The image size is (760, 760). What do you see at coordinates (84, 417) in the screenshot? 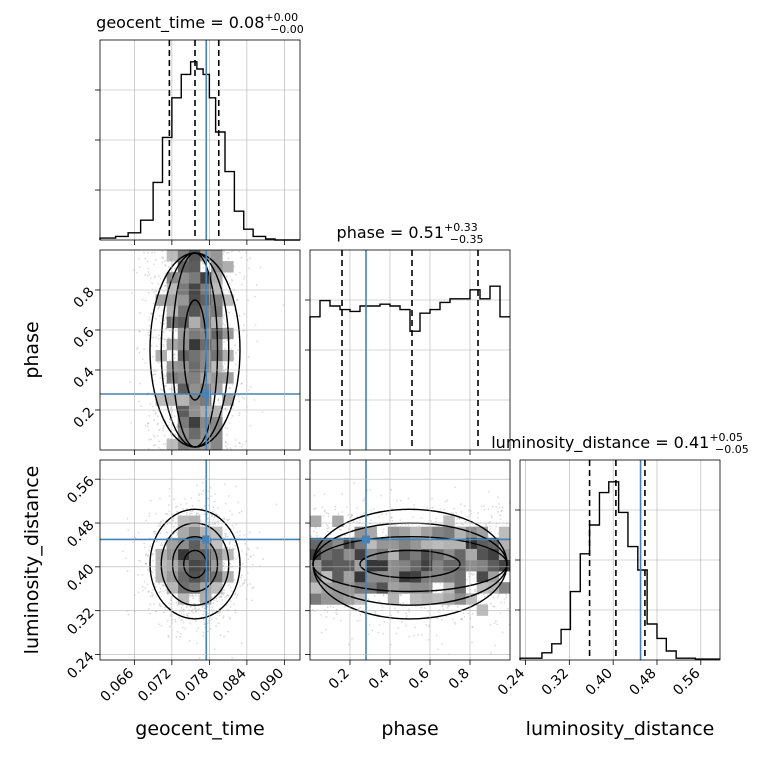
I see `y-tick-label: 0.2` at bounding box center [84, 417].